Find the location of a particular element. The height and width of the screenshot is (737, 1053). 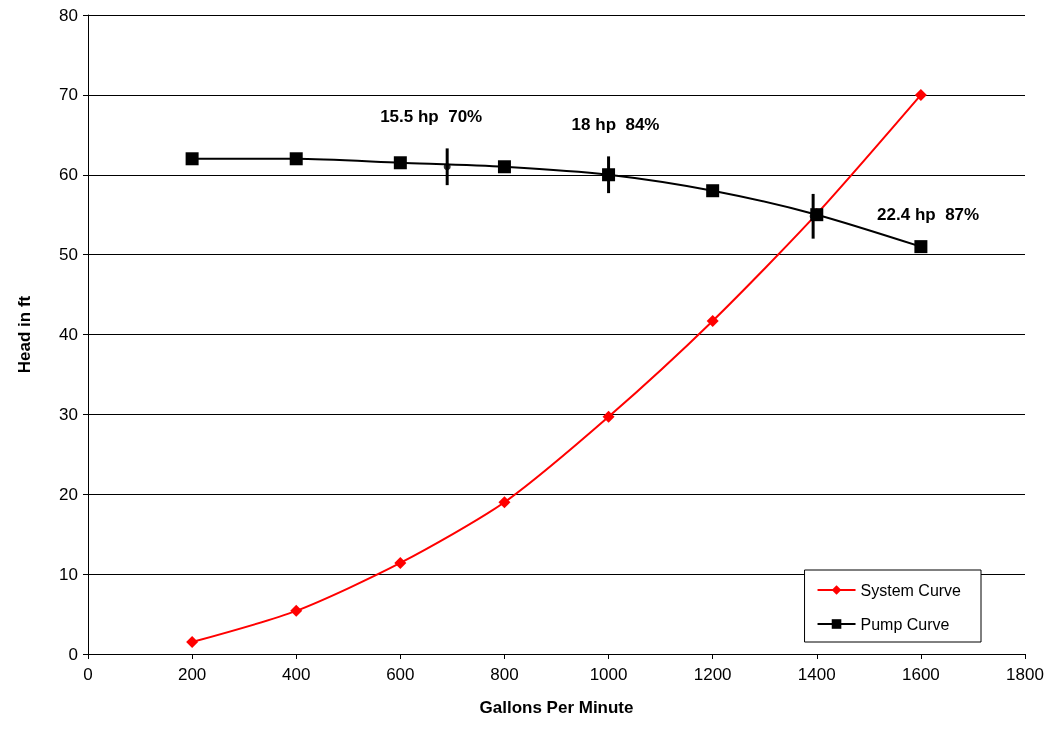

y-tick-label: 80 is located at coordinates (68, 15).